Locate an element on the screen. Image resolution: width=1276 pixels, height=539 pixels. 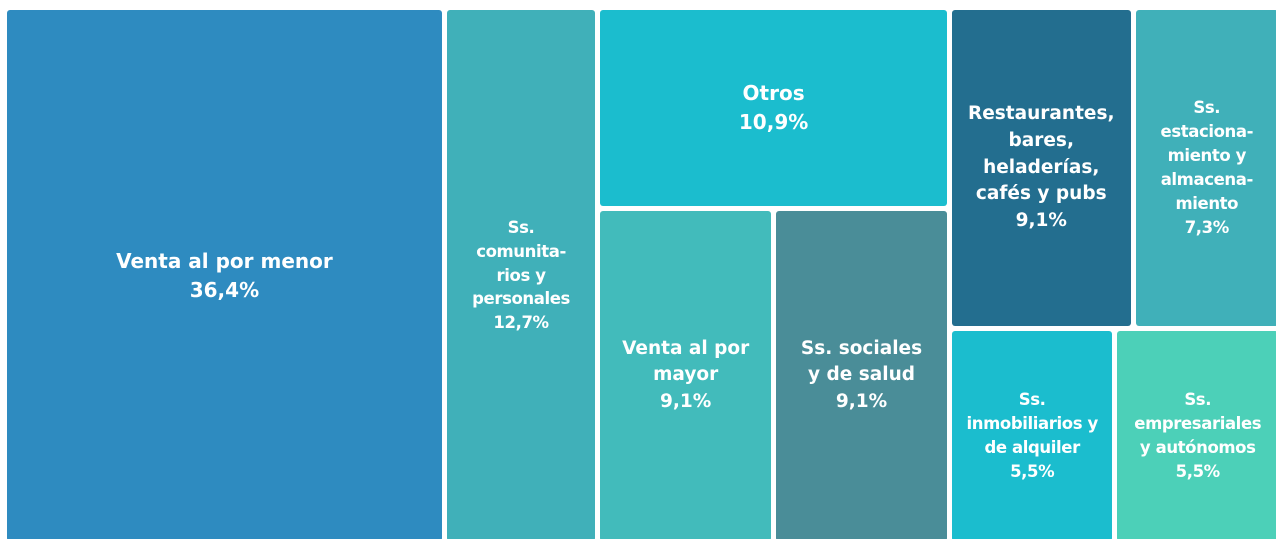
cell-label: Venta al por menor is located at coordinates (224, 260).